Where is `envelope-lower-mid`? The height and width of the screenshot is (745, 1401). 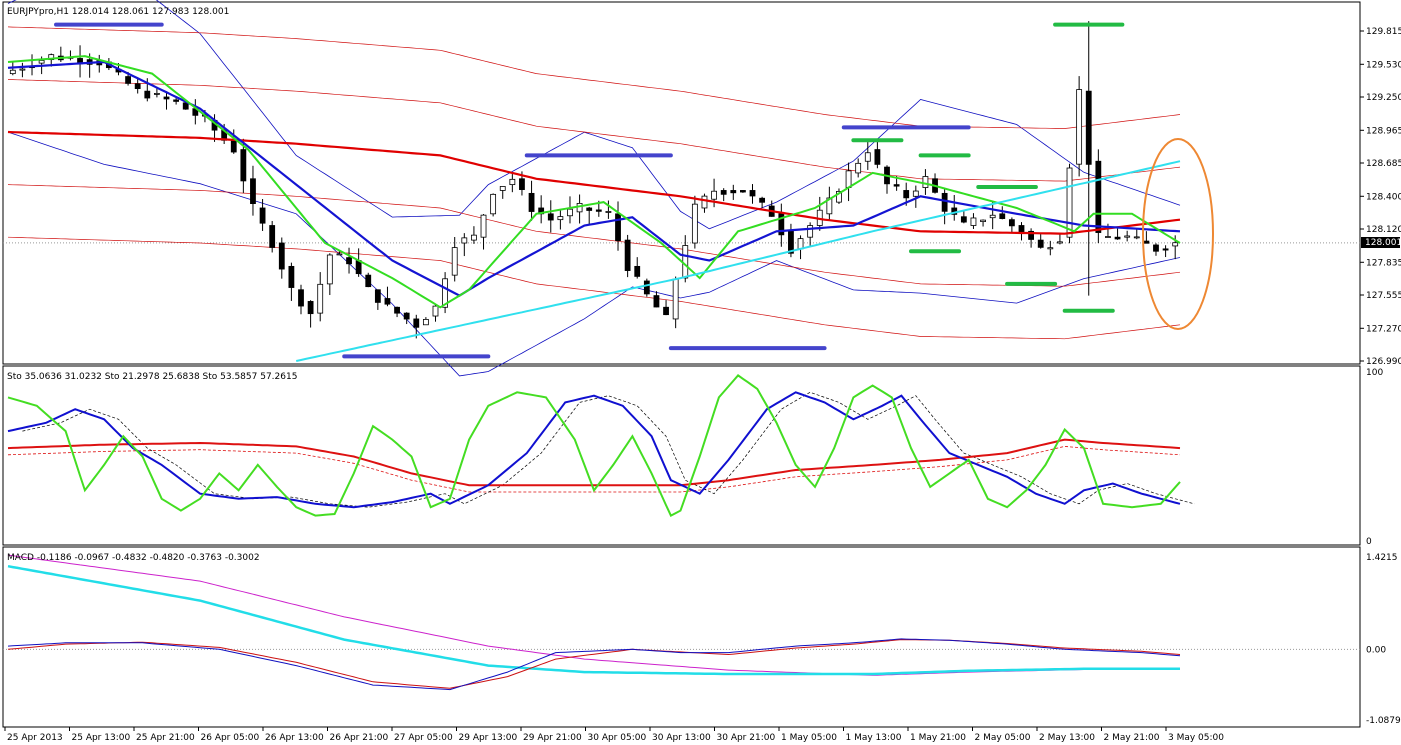 envelope-lower-mid is located at coordinates (594, 235).